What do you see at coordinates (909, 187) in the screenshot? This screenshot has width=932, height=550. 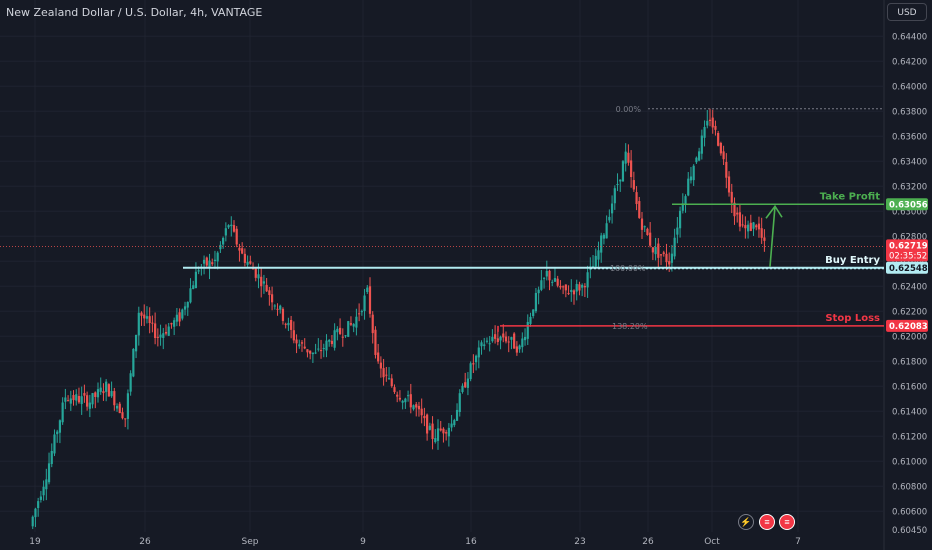 I see `y-tick-label: 0.63200` at bounding box center [909, 187].